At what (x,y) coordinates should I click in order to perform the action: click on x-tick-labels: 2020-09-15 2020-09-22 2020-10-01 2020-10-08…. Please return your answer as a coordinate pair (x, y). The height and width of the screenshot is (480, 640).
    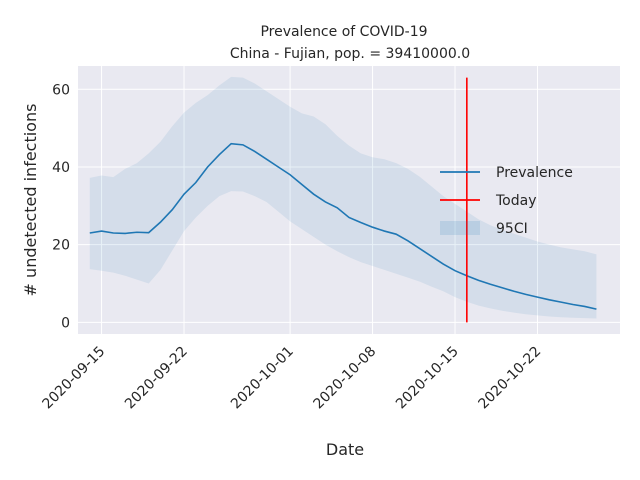
    Looking at the image, I should click on (292, 378).